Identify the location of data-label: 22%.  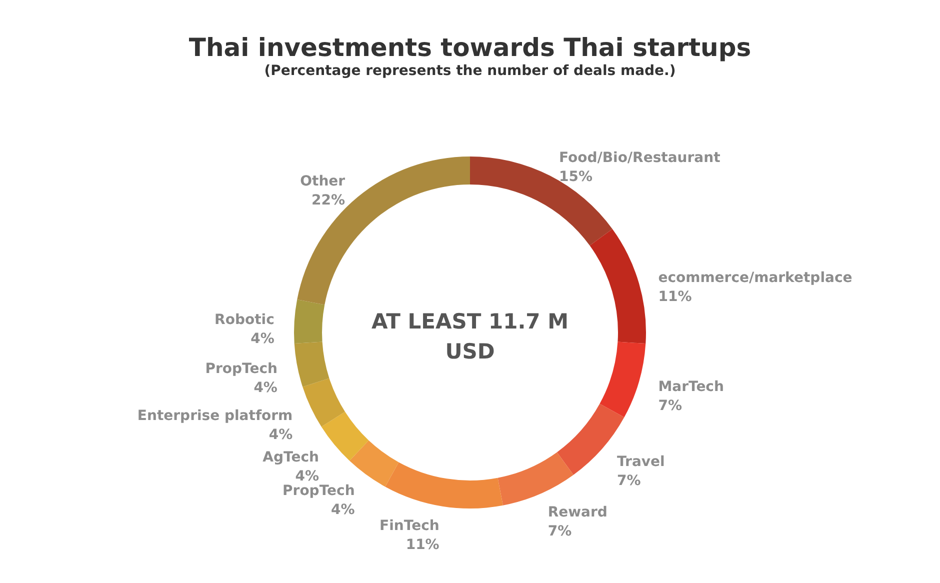
(329, 200).